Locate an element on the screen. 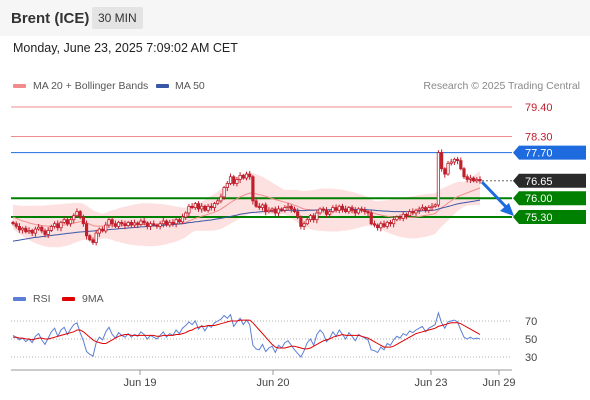 The image size is (590, 400). timeframe-button: 30 MIN is located at coordinates (117, 18).